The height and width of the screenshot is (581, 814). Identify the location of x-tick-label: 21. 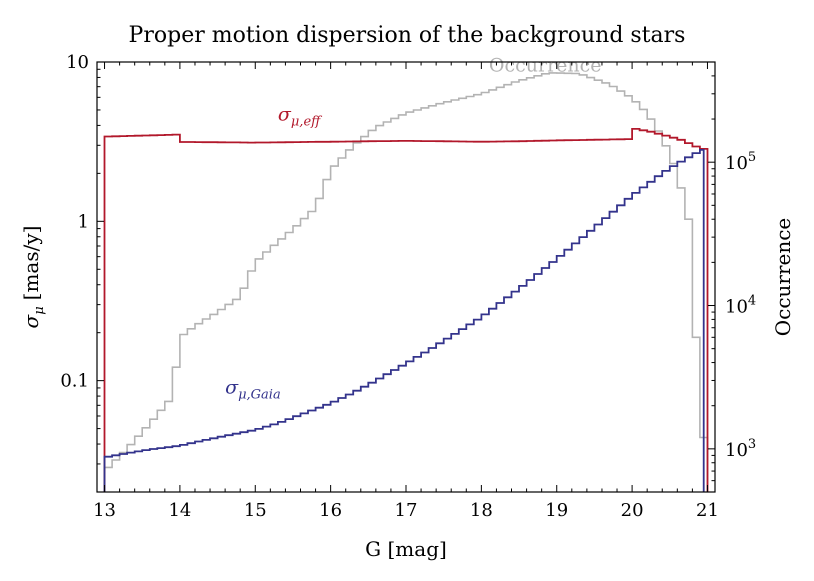
(707, 510).